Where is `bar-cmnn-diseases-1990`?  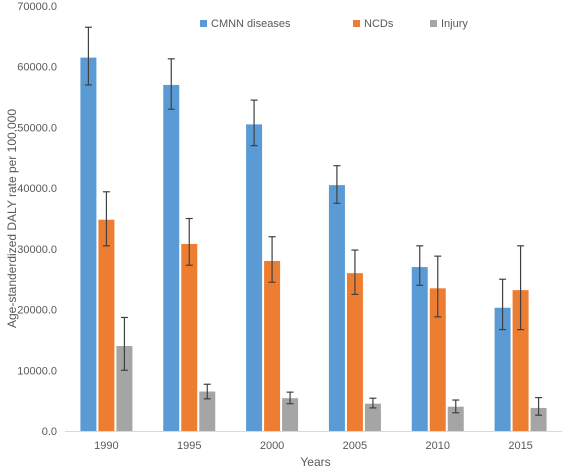 bar-cmnn-diseases-1990 is located at coordinates (88, 244).